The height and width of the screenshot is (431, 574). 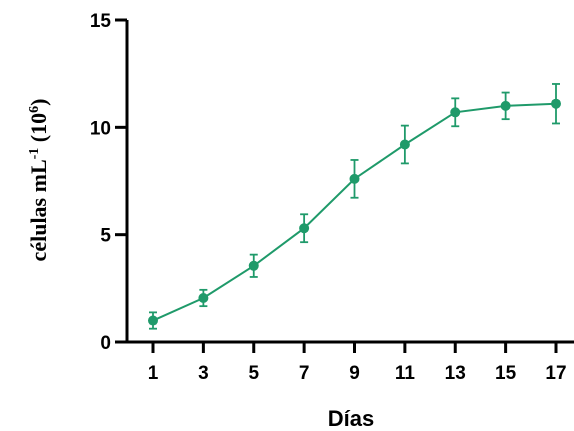 What do you see at coordinates (38, 210) in the screenshot?
I see `y-axis-title-main: células mL` at bounding box center [38, 210].